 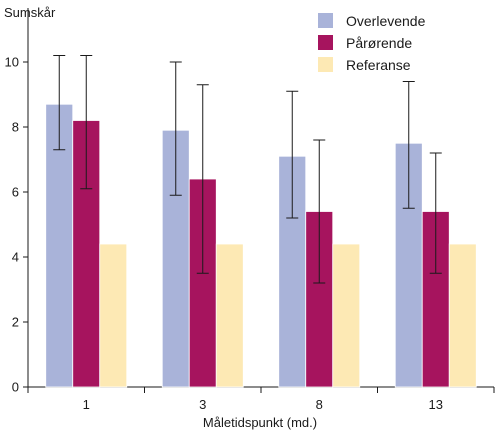 I want to click on legend-item: Pårørende, so click(x=365, y=43).